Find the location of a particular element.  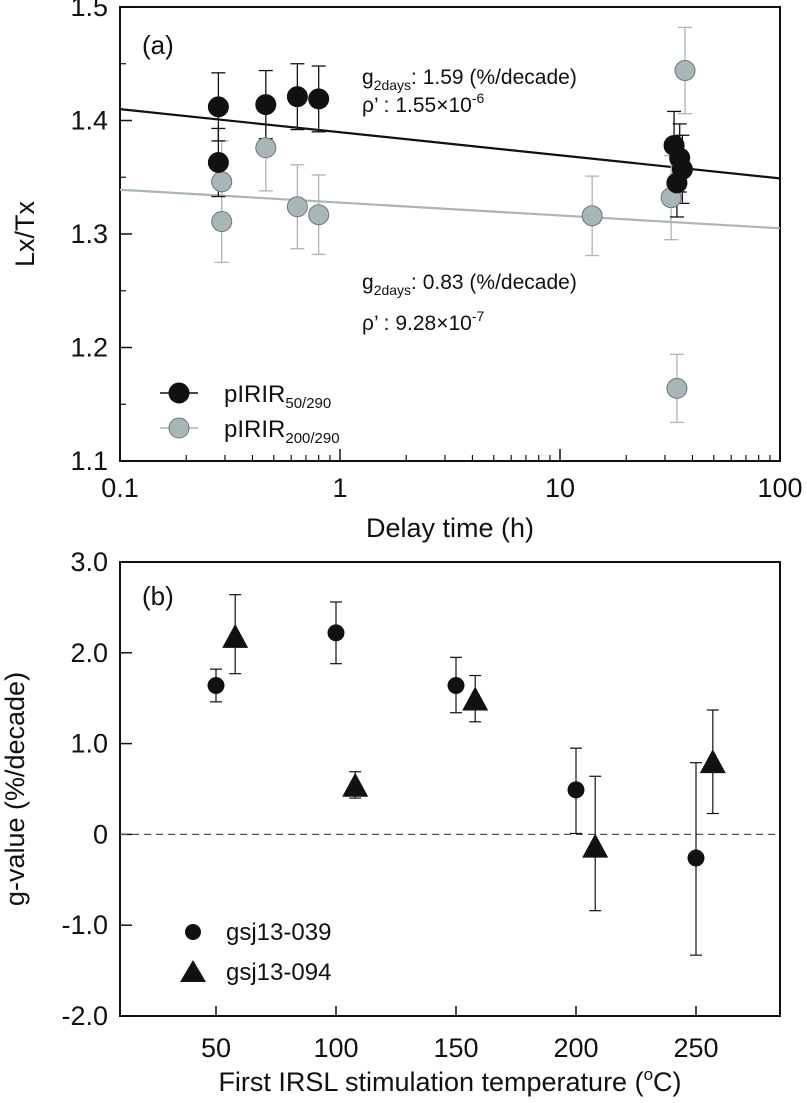

x-tick-label: 1 is located at coordinates (339, 488).